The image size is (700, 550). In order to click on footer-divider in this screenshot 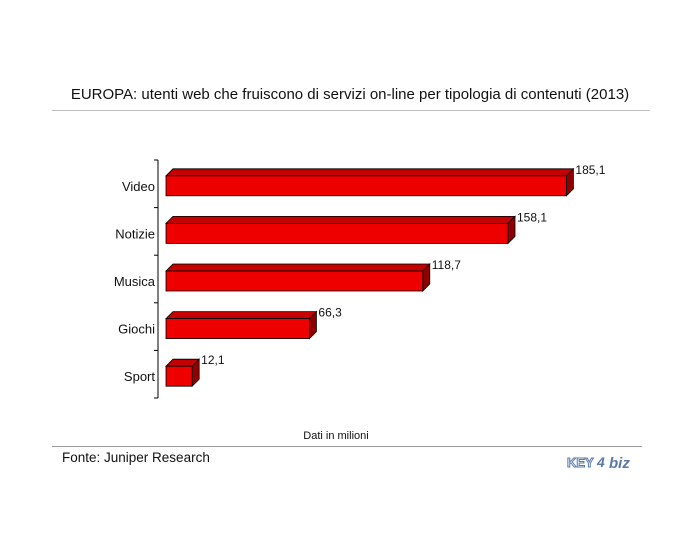, I will do `click(347, 446)`.